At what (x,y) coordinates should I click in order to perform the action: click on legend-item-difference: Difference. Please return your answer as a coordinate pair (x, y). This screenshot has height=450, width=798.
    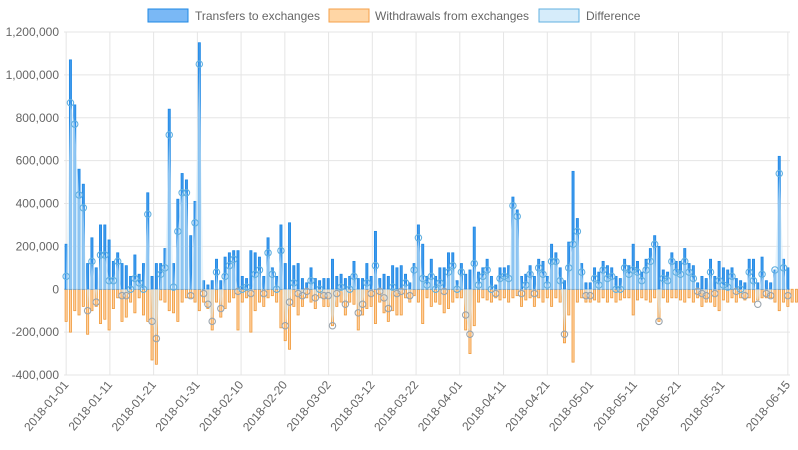
    Looking at the image, I should click on (589, 15).